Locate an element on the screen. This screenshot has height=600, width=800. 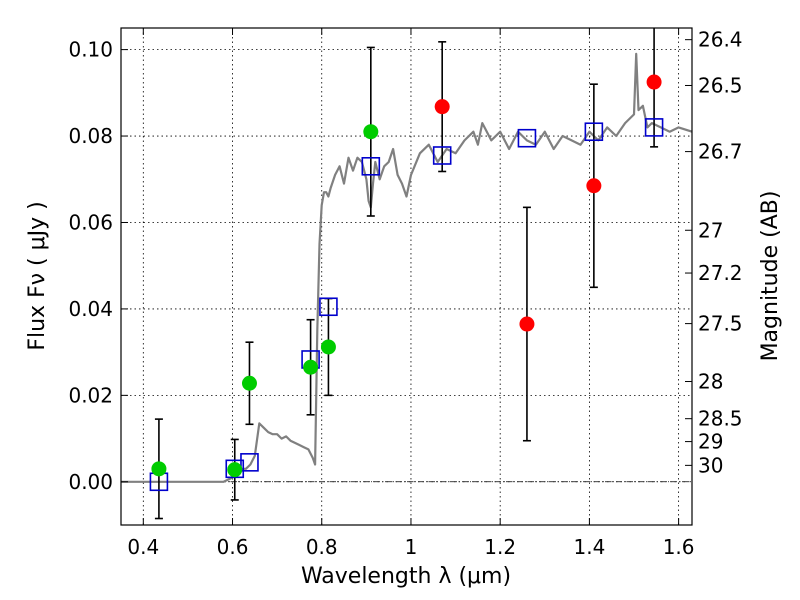
y-tick-labels: 0.00 0.02 0.04 0.06 0.08 0.10 is located at coordinates (90, 266).